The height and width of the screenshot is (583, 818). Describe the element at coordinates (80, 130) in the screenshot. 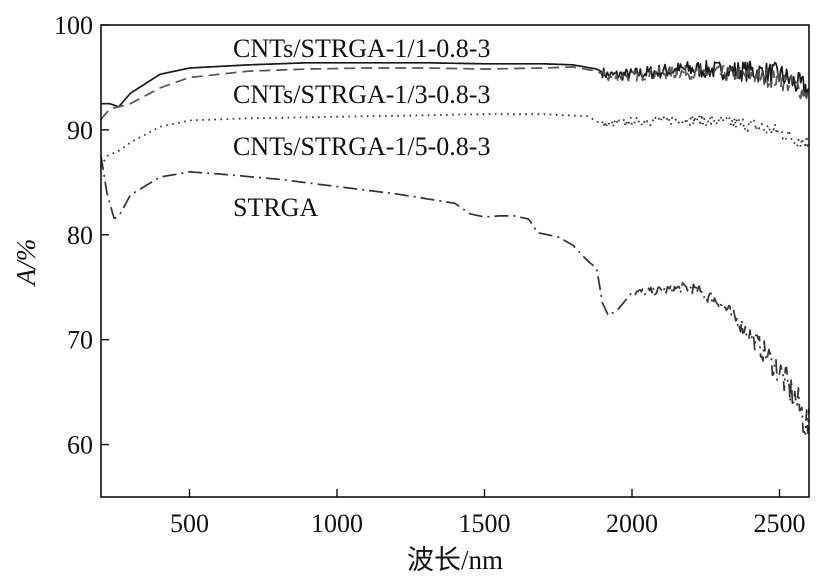

I see `y-tick-label: 90` at that location.